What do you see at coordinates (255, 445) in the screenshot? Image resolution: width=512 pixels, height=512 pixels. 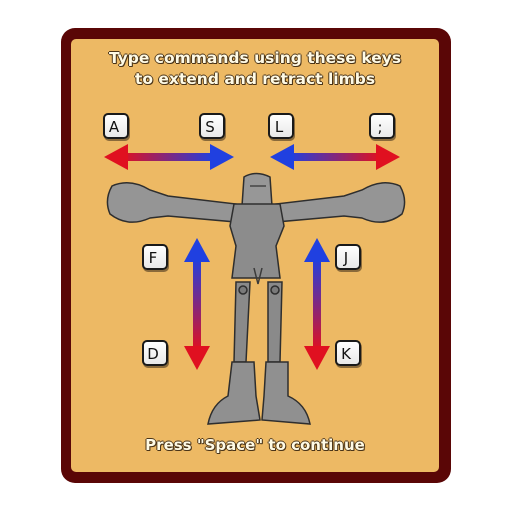 I see `continue-prompt: Press "Space" to continue` at bounding box center [255, 445].